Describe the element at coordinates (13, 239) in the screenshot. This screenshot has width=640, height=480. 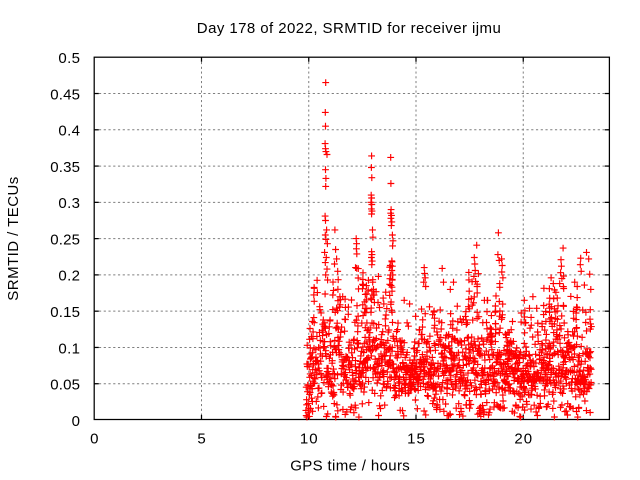
I see `svg-text: SRMTID / TECUs` at that location.